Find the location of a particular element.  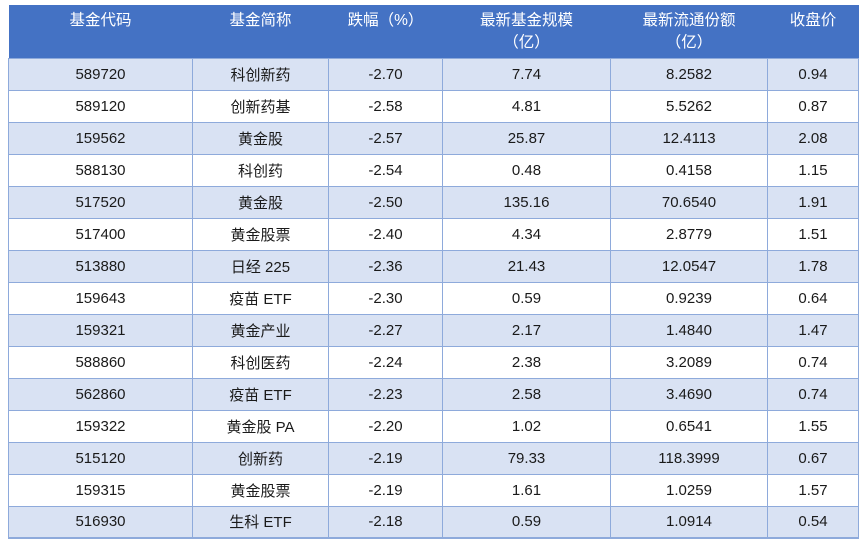

column-header-line: 基金简称 is located at coordinates (260, 20).